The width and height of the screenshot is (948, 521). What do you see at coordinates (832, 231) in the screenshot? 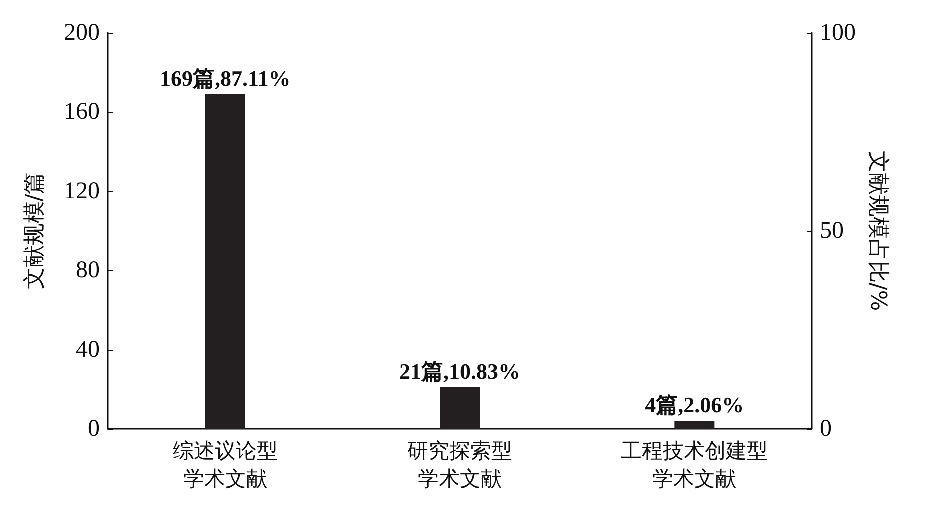
I see `y2-tick-label: 50` at bounding box center [832, 231].